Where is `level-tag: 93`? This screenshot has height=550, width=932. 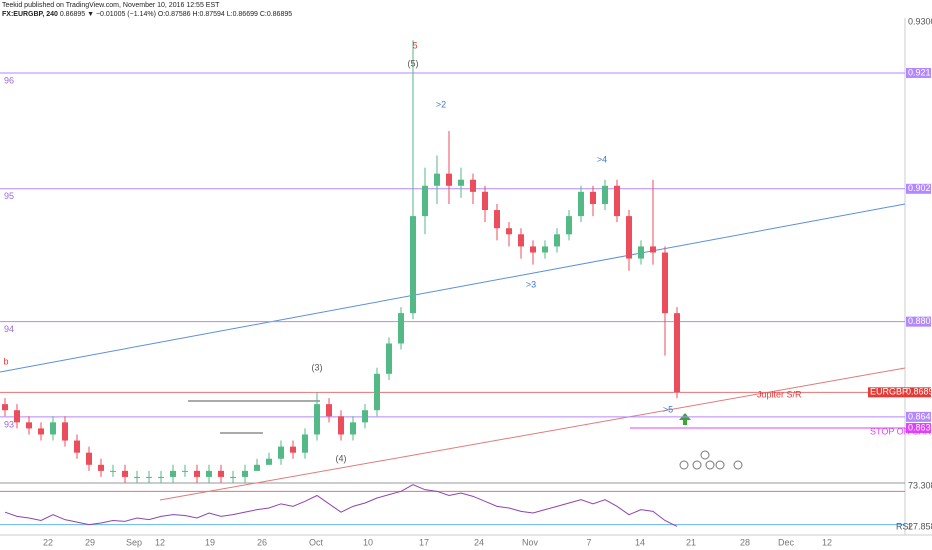 level-tag: 93 is located at coordinates (9, 424).